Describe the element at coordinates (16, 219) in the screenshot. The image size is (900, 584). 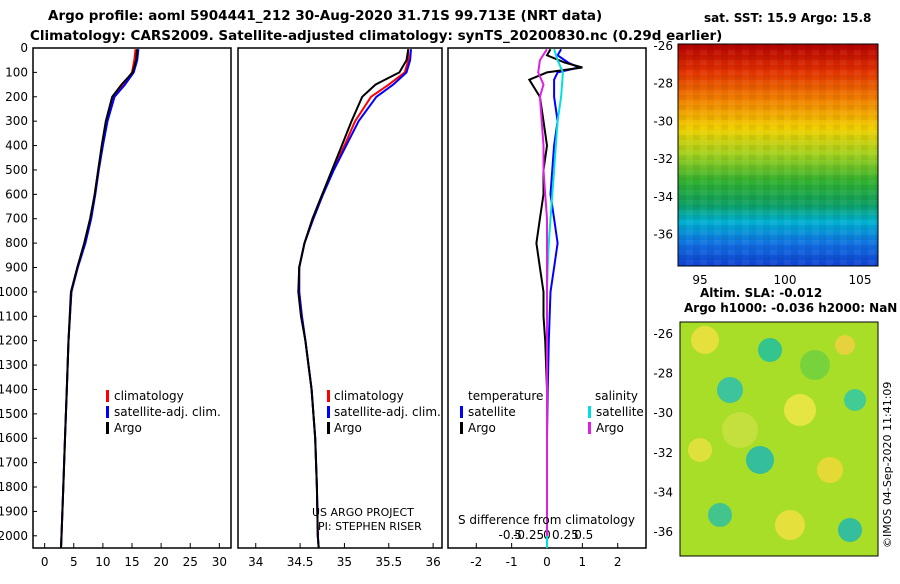
I see `depth-tick-label: 700` at that location.